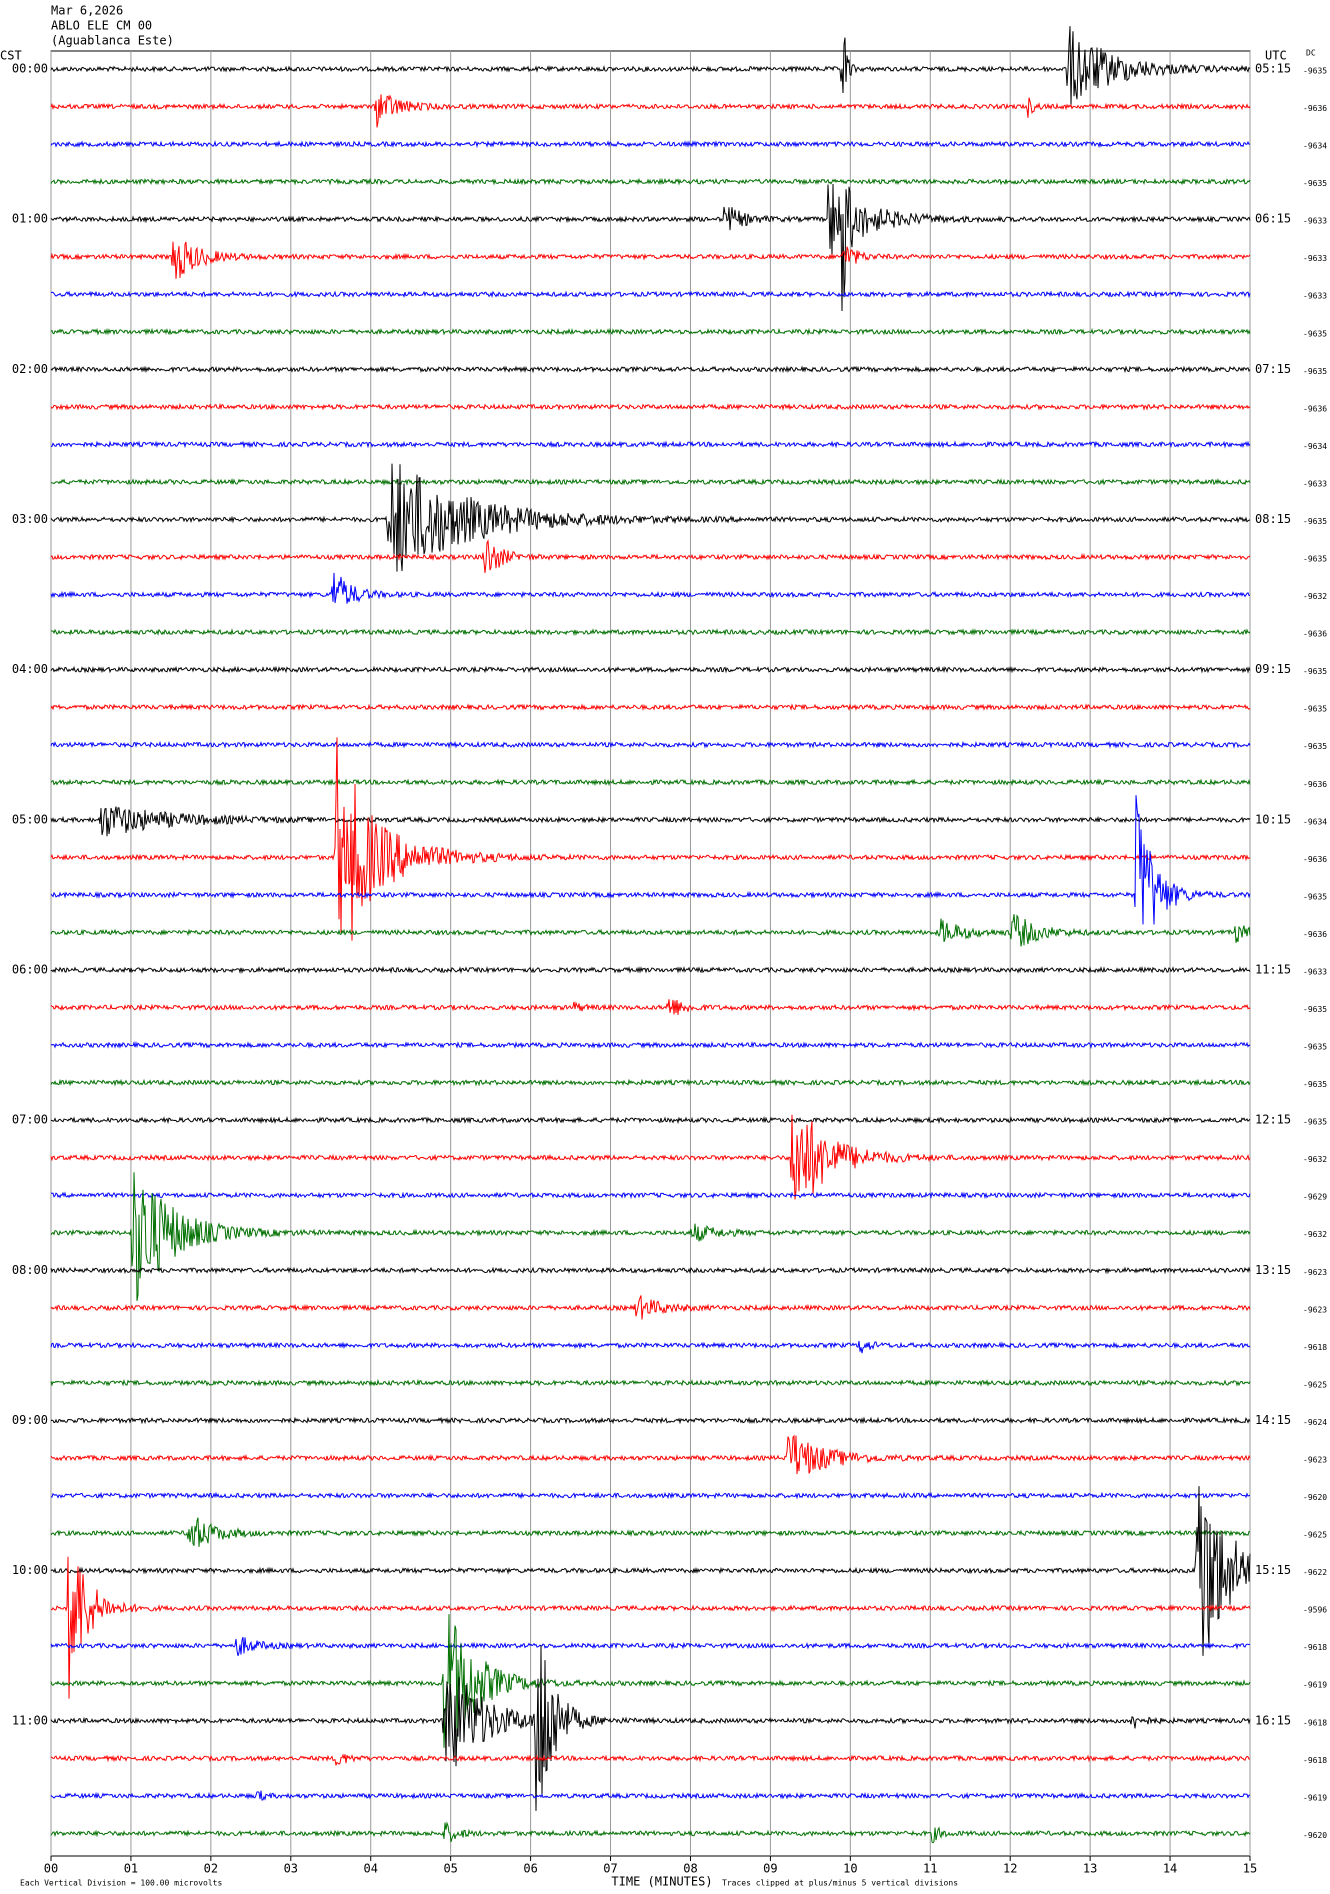 This screenshot has height=1894, width=1330. I want to click on header-line: (Aguablanca Este), so click(112, 41).